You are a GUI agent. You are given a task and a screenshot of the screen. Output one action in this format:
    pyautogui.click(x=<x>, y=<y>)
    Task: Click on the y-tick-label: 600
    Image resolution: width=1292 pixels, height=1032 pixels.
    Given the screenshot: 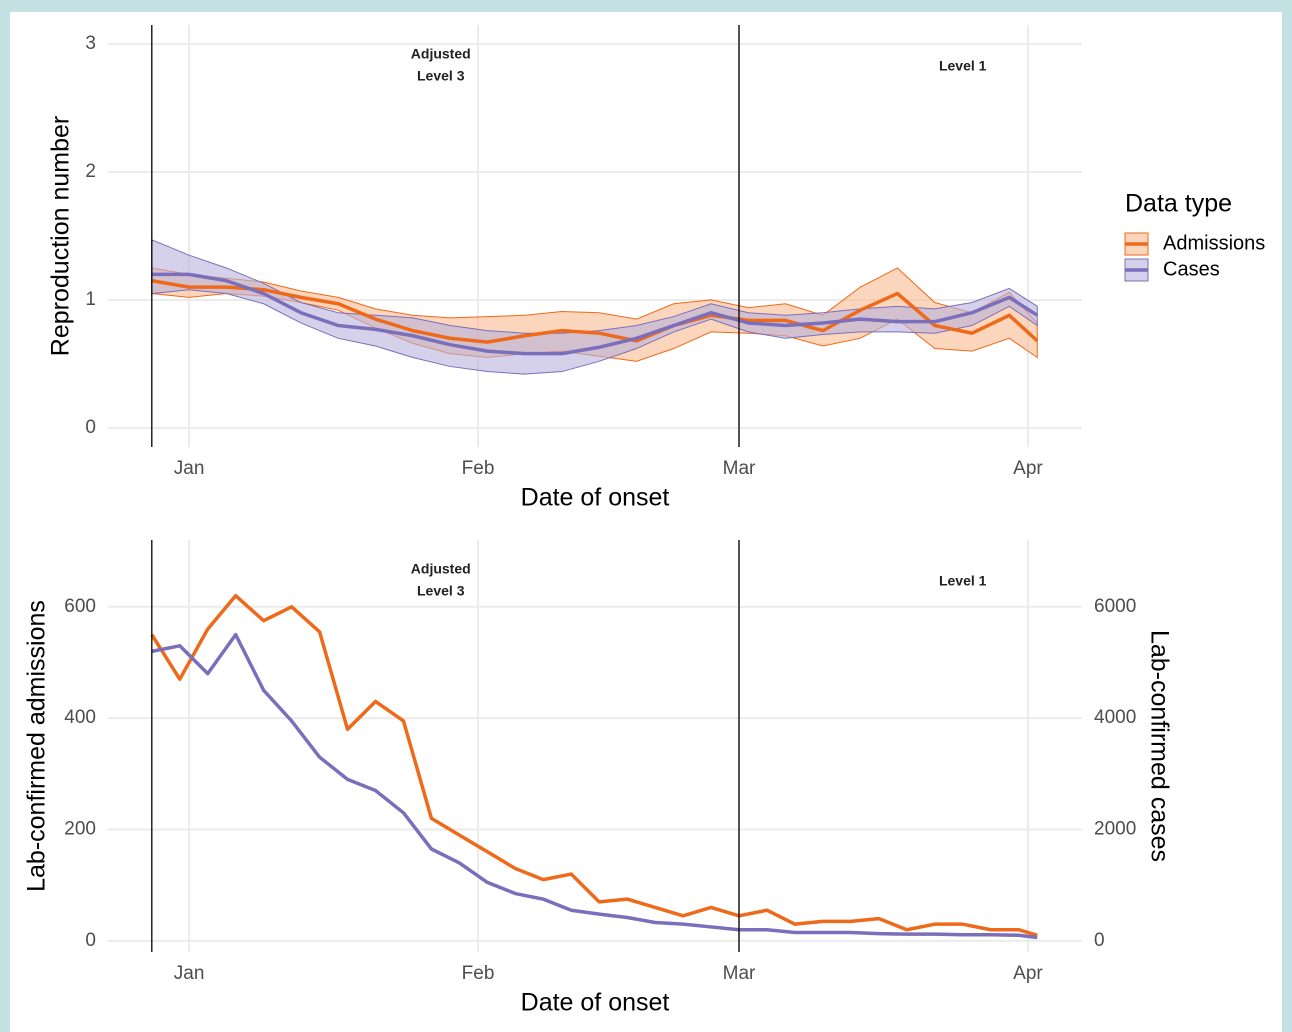 What is the action you would take?
    pyautogui.click(x=80, y=606)
    